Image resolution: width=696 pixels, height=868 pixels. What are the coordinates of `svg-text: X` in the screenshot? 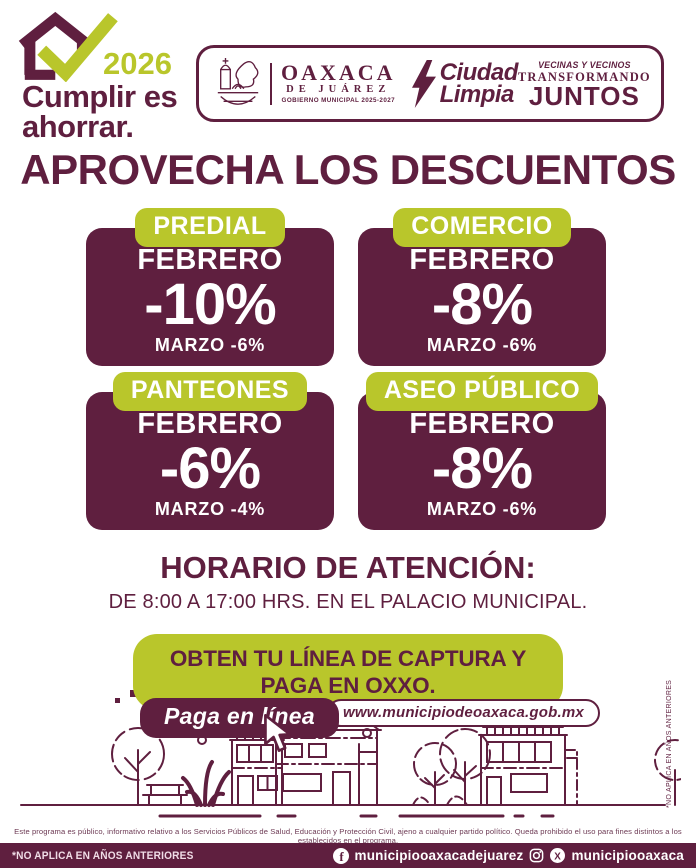 It's located at (558, 856).